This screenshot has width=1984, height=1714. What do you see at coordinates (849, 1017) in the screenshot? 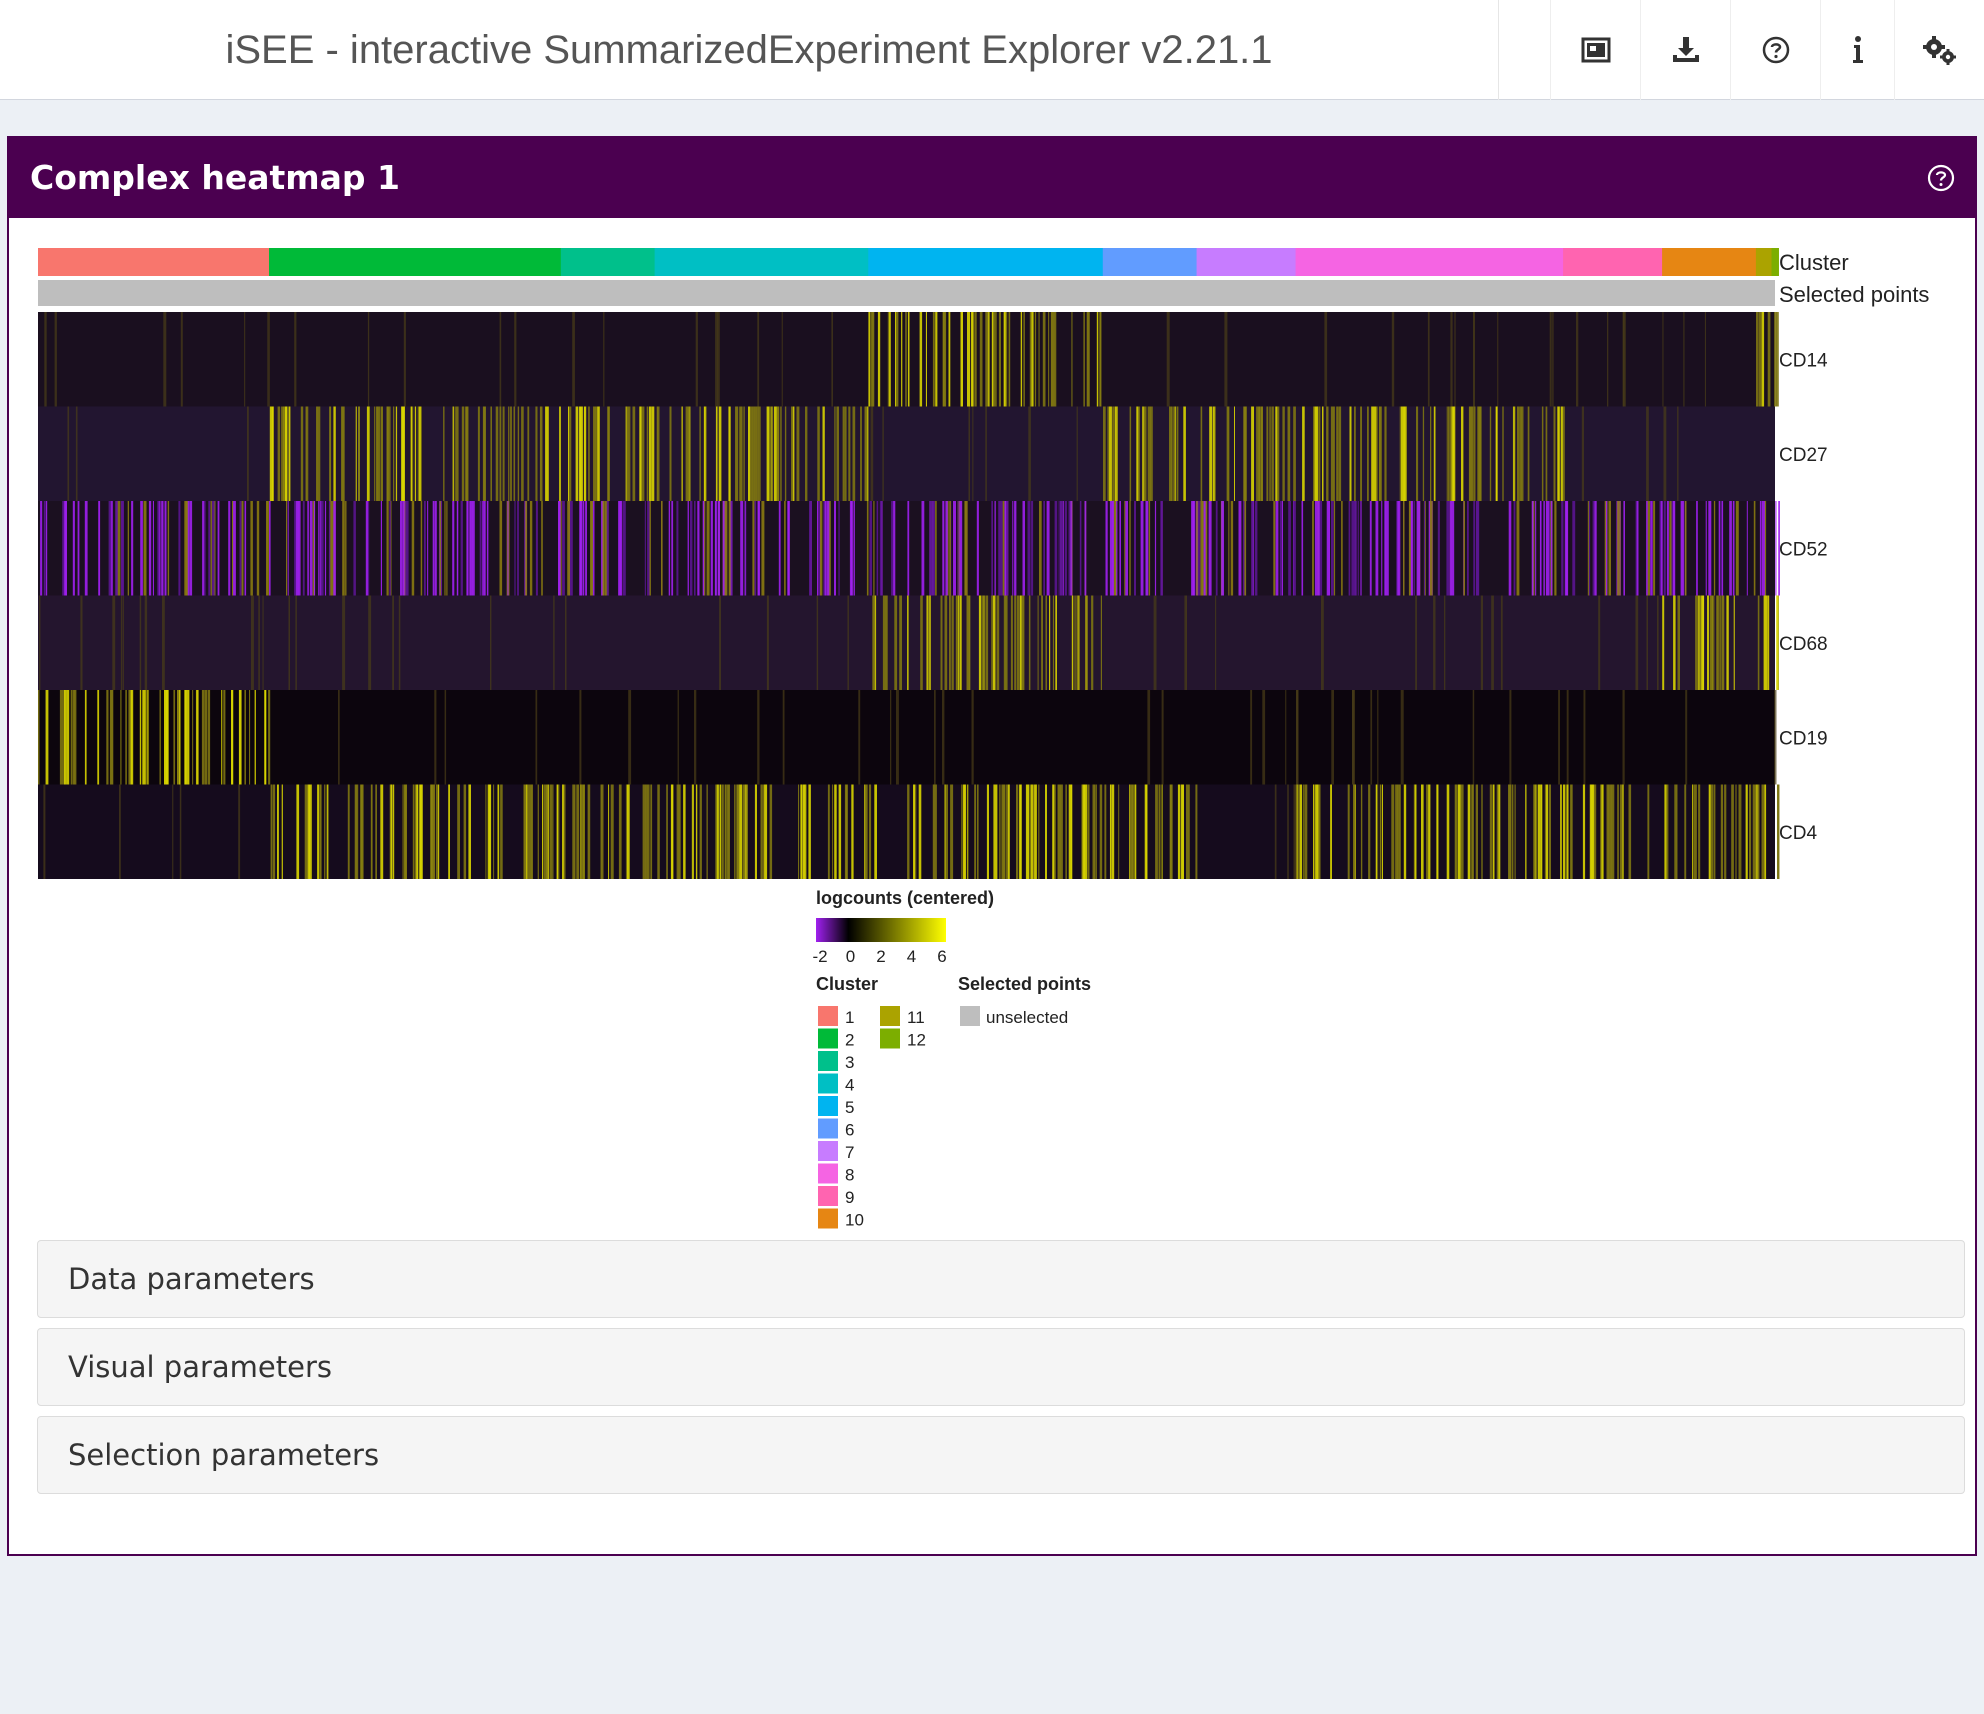
I see `cluster-legend-label-1: 1` at bounding box center [849, 1017].